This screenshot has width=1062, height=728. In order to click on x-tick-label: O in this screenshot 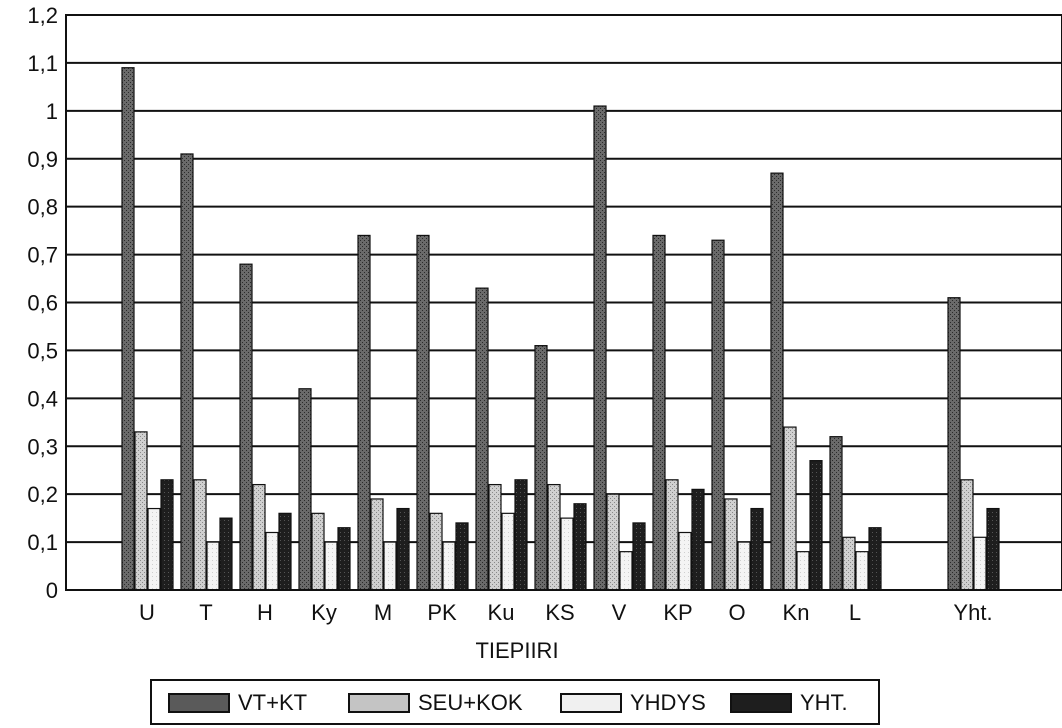, I will do `click(736, 612)`.